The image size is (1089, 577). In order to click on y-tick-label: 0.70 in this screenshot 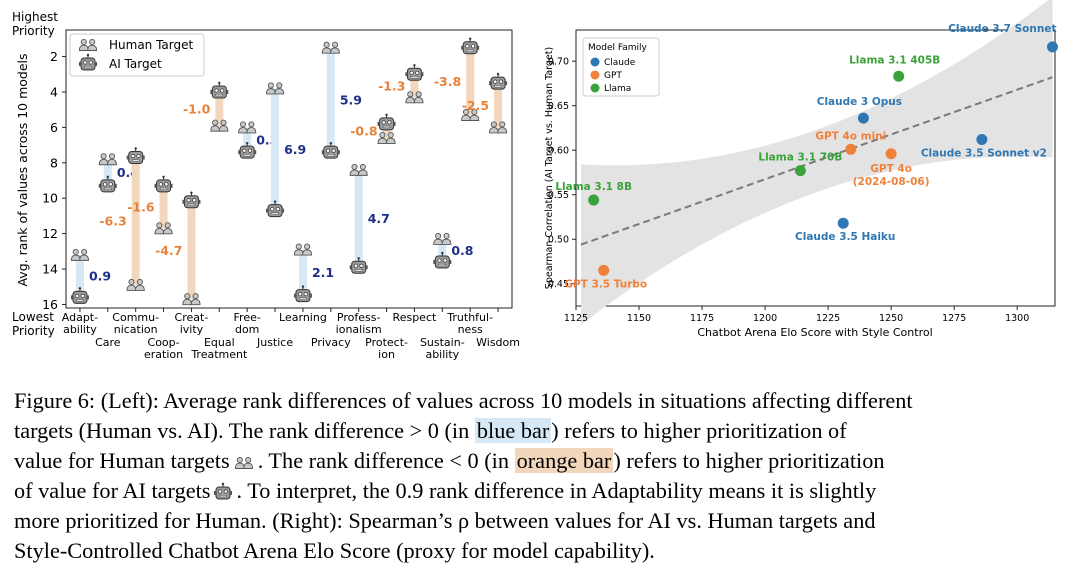, I will do `click(558, 62)`.